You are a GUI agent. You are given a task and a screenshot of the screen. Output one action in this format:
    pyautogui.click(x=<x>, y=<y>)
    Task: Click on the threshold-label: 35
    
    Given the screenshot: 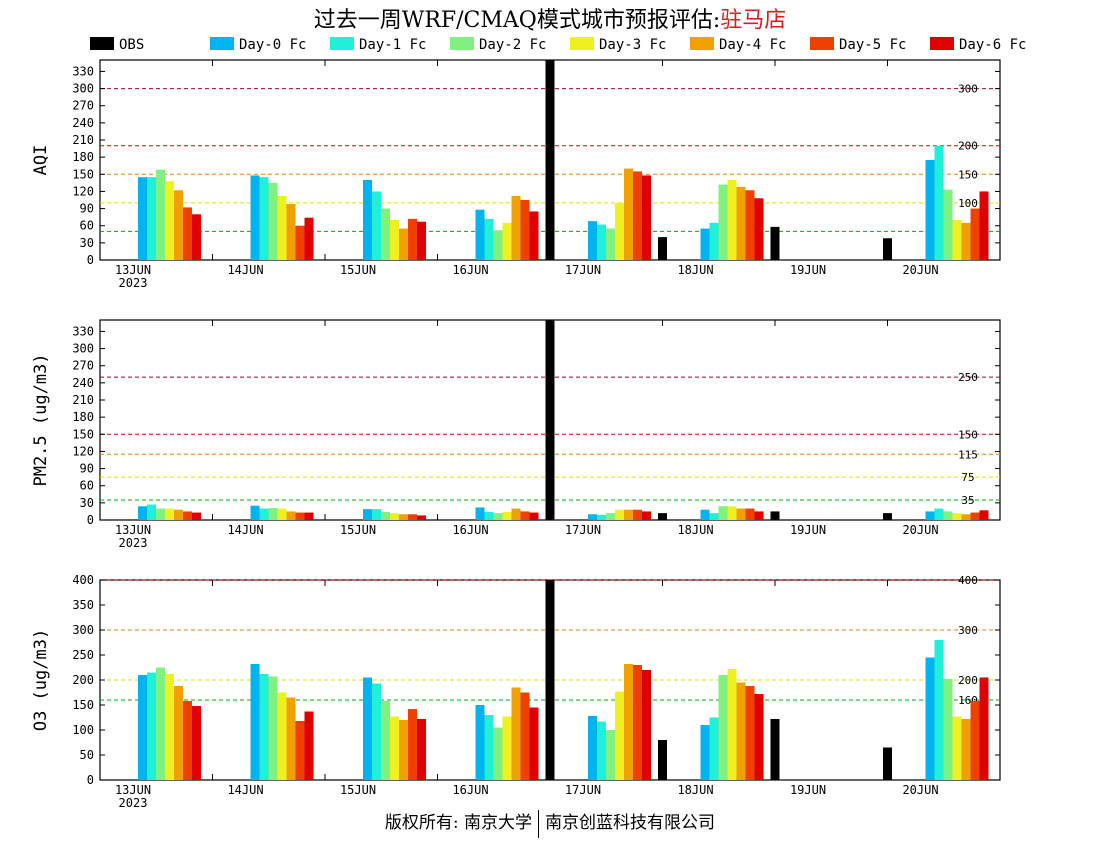 What is the action you would take?
    pyautogui.click(x=967, y=500)
    